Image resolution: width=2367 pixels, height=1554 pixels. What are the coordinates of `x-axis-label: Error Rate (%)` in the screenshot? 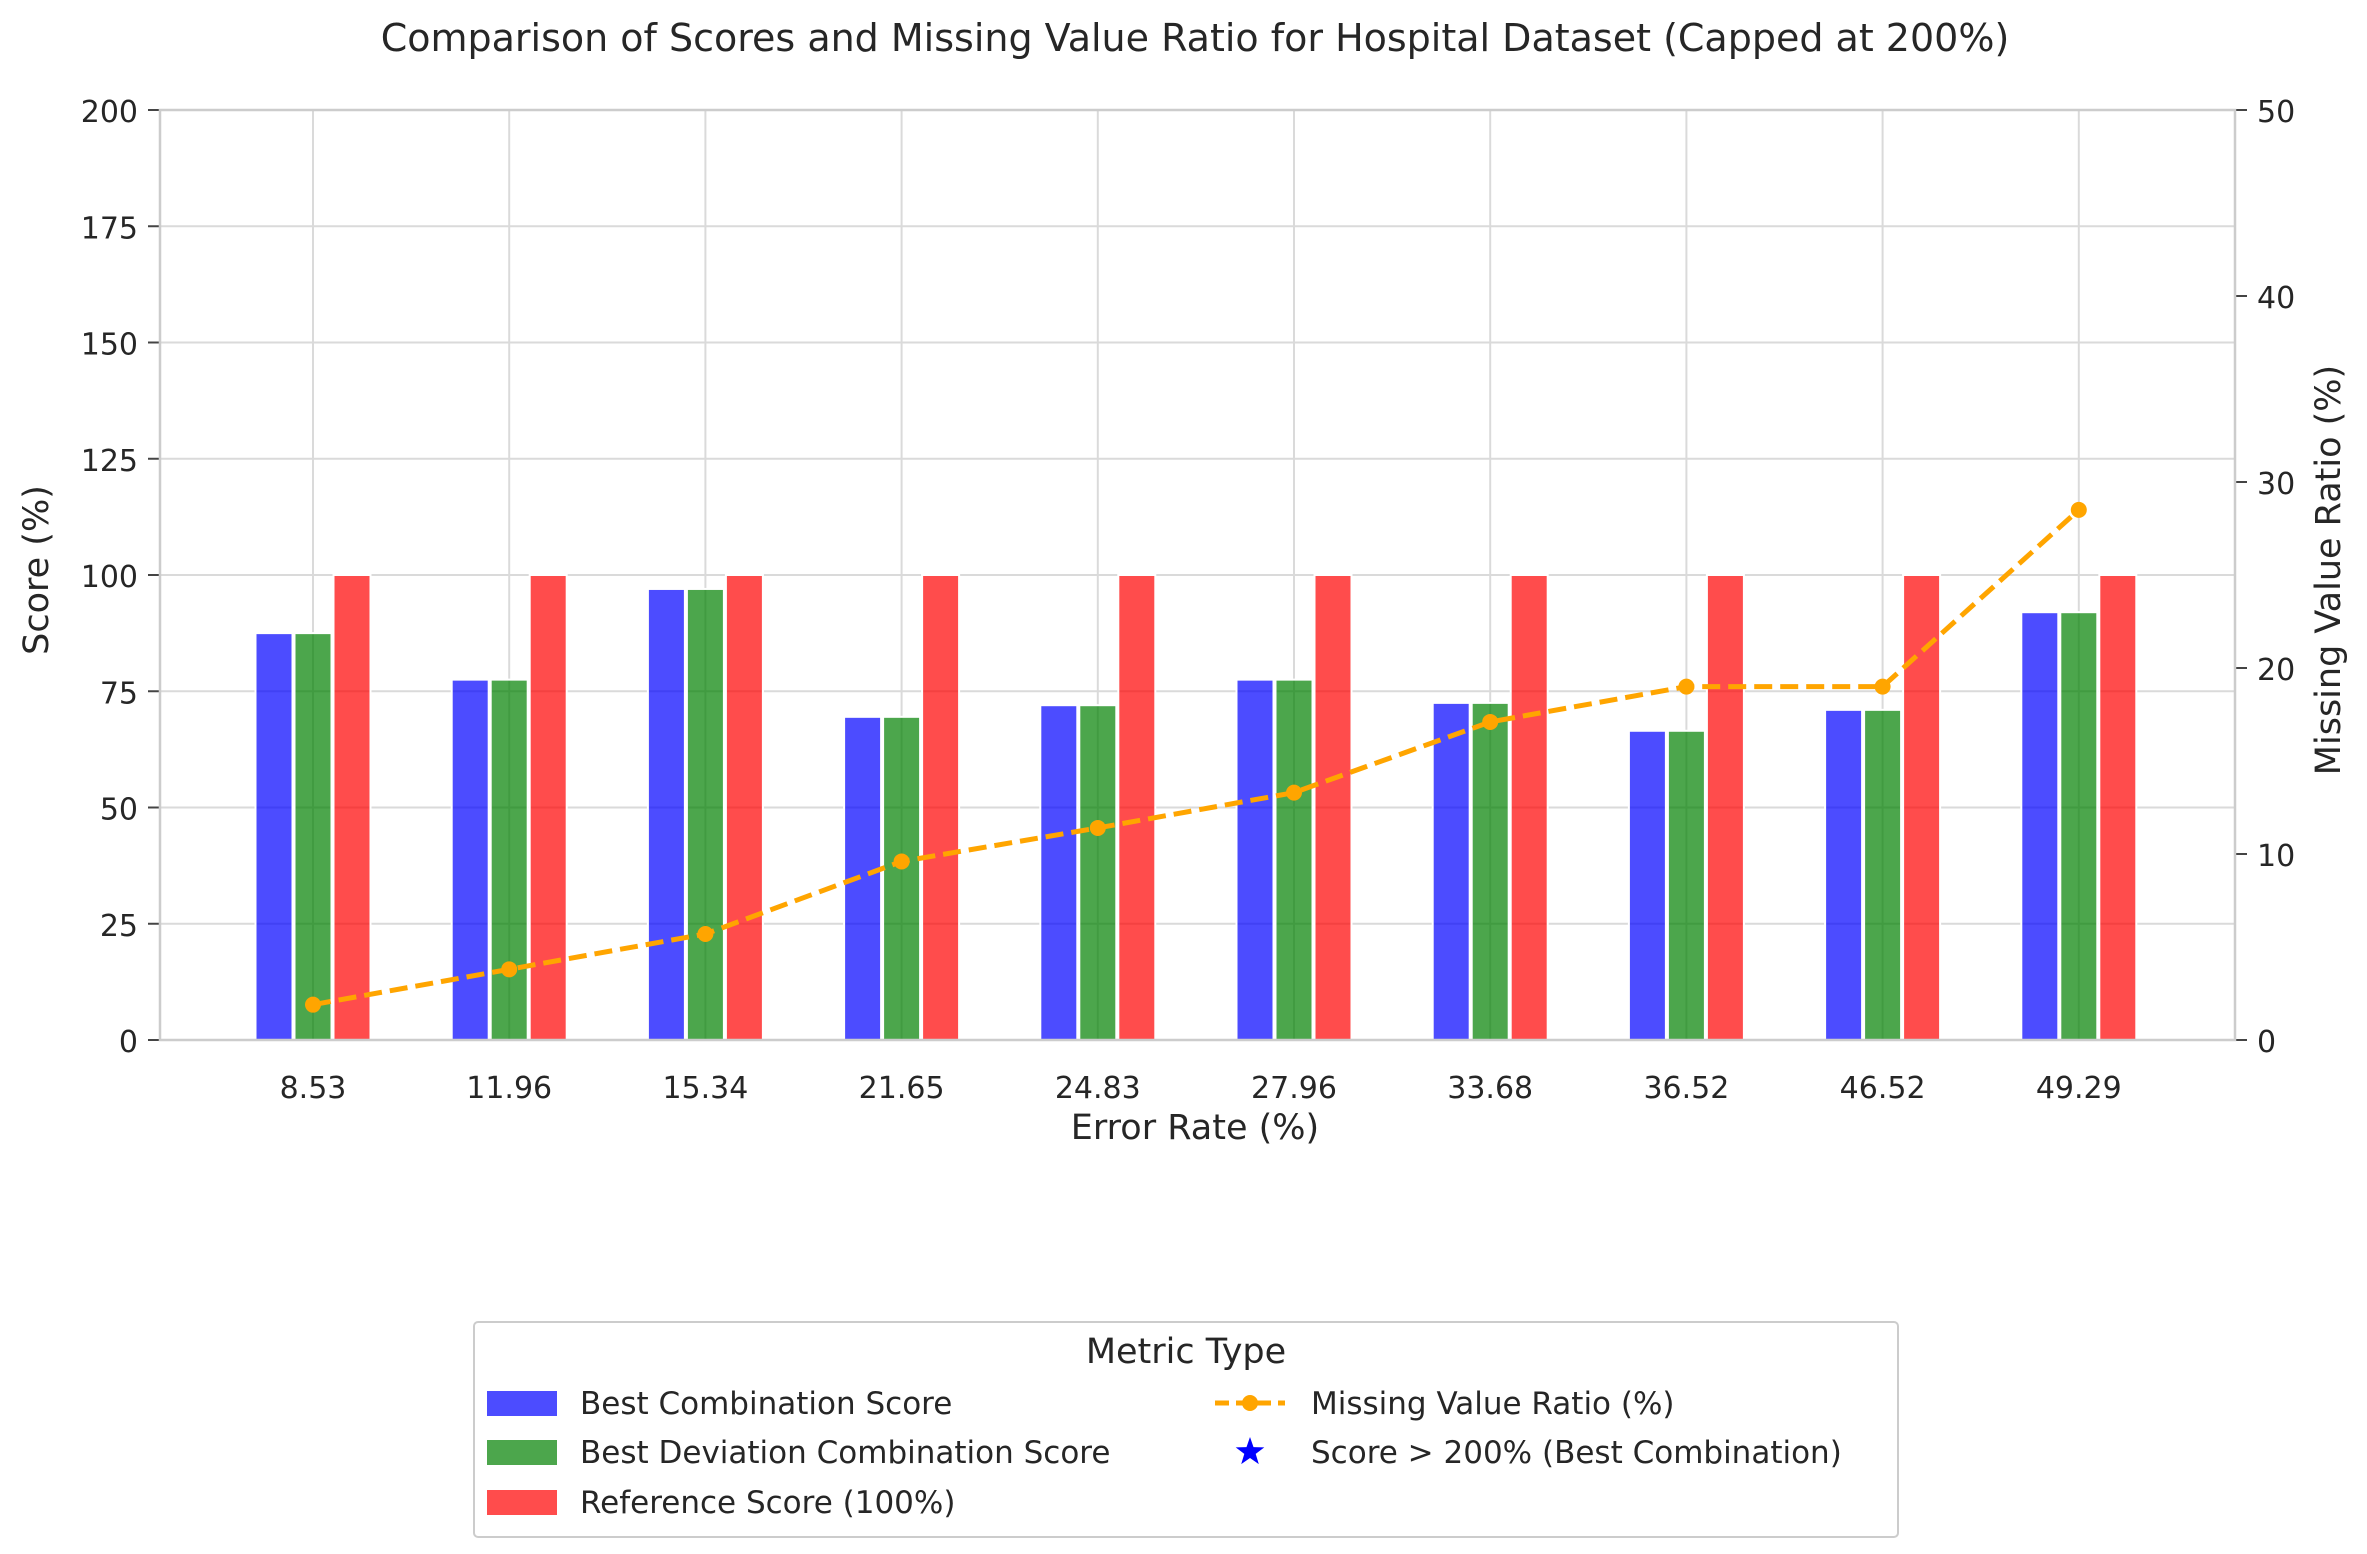 It's located at (1195, 1128).